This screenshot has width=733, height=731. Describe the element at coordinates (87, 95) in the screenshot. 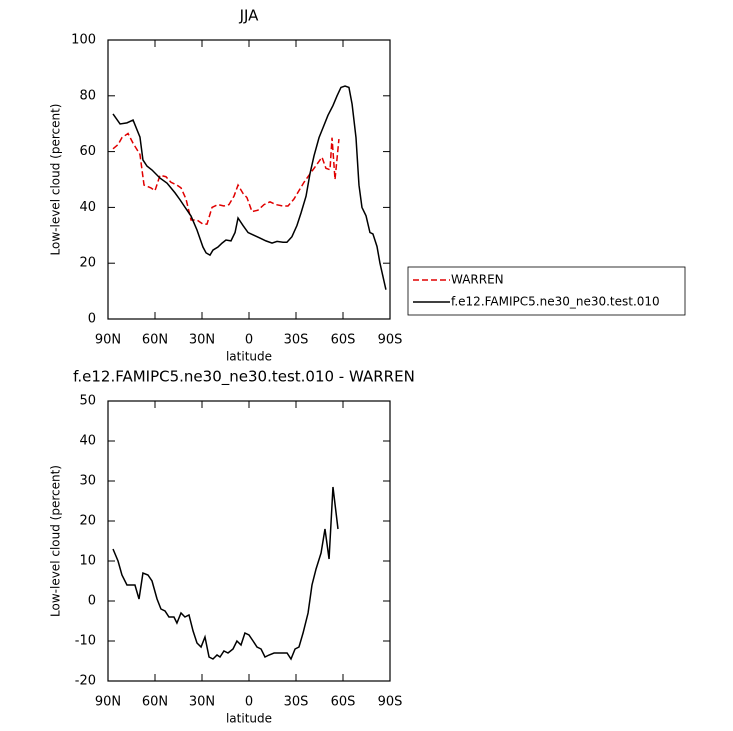

I see `y-tick-label: 80` at that location.